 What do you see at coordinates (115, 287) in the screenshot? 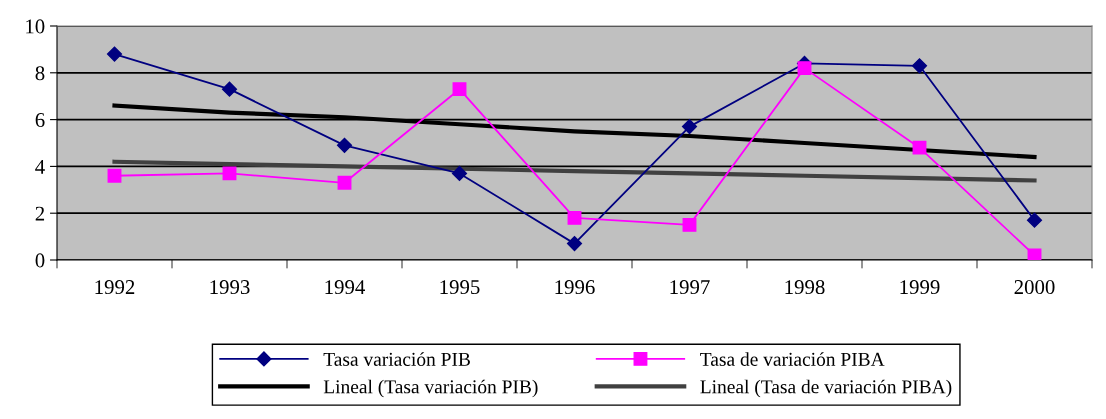
I see `x-tick-label: 1992` at bounding box center [115, 287].